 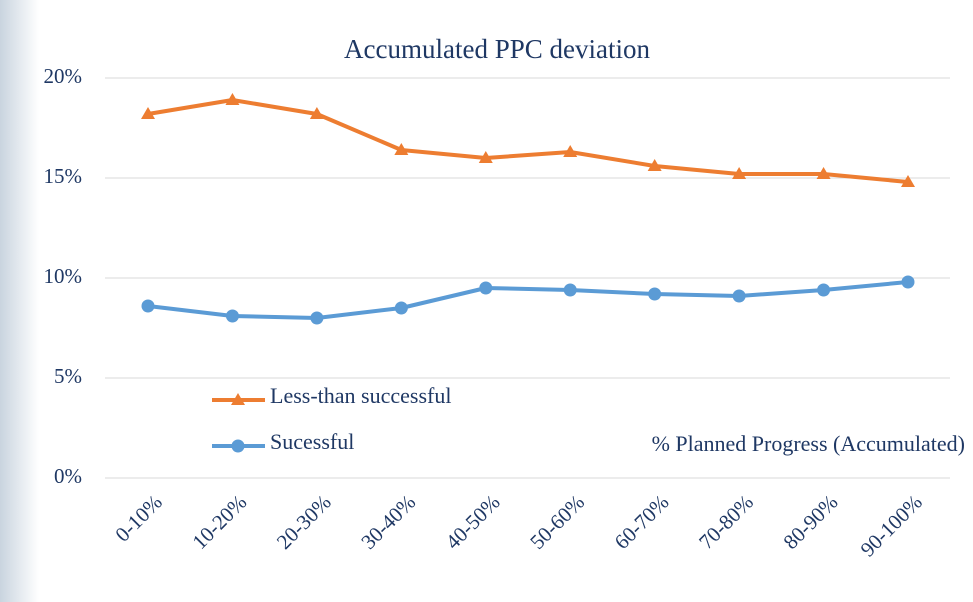 I want to click on x-axis-title: % Planned Progress (Accumulated), so click(x=808, y=443).